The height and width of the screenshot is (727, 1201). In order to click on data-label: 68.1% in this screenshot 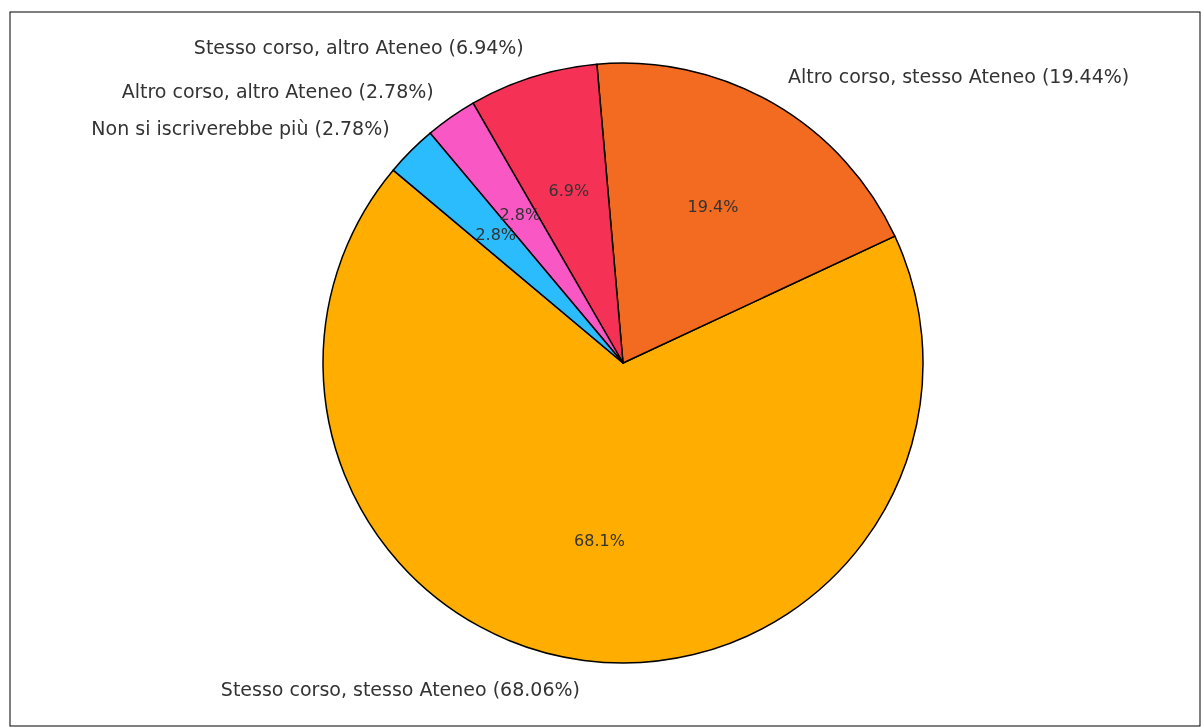, I will do `click(599, 540)`.